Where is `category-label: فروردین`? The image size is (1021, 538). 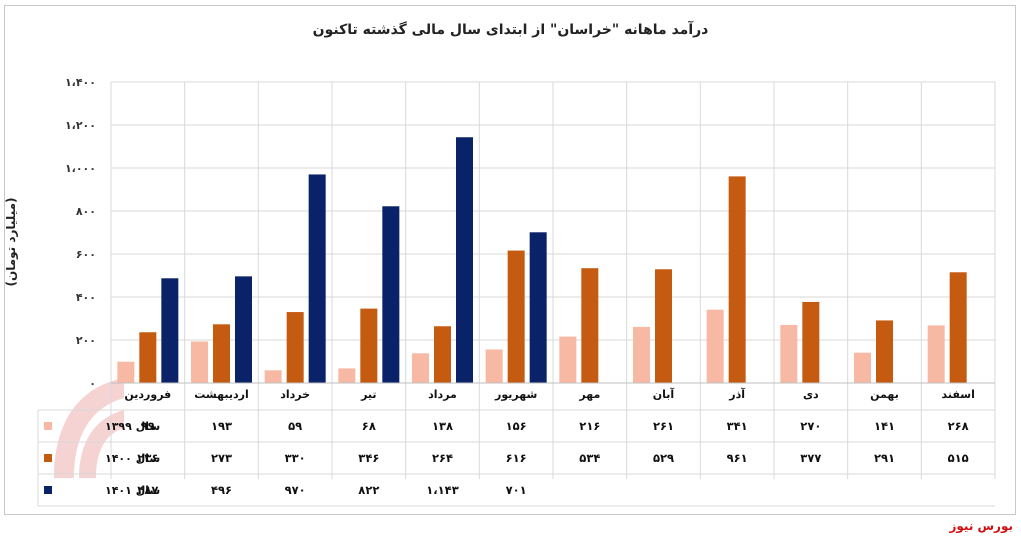
category-label: فروردین is located at coordinates (147, 394).